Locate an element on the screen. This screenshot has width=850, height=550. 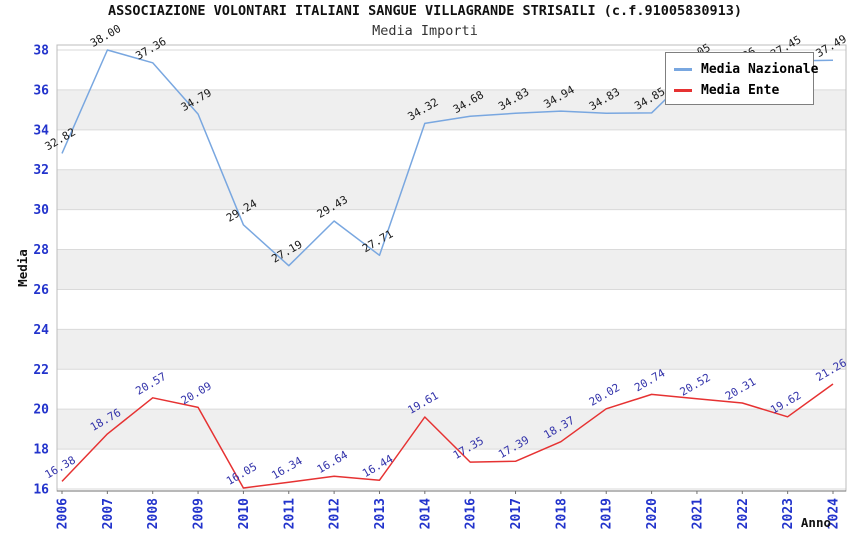
x-tick-label: 2021 is located at coordinates (697, 513).